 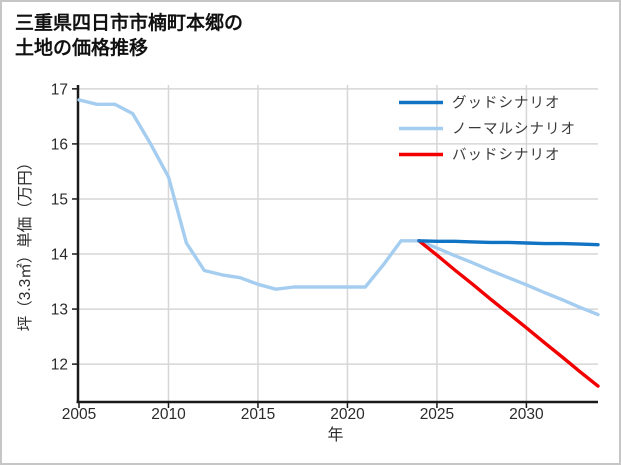 What do you see at coordinates (347, 414) in the screenshot?
I see `x-tick-label: 2020` at bounding box center [347, 414].